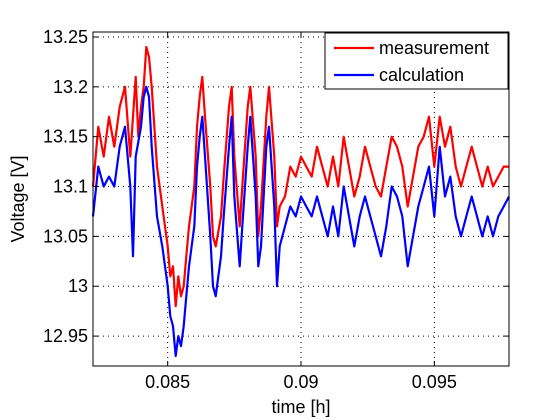 The height and width of the screenshot is (420, 560). What do you see at coordinates (70, 87) in the screenshot?
I see `y-tick-label: 13.2` at bounding box center [70, 87].